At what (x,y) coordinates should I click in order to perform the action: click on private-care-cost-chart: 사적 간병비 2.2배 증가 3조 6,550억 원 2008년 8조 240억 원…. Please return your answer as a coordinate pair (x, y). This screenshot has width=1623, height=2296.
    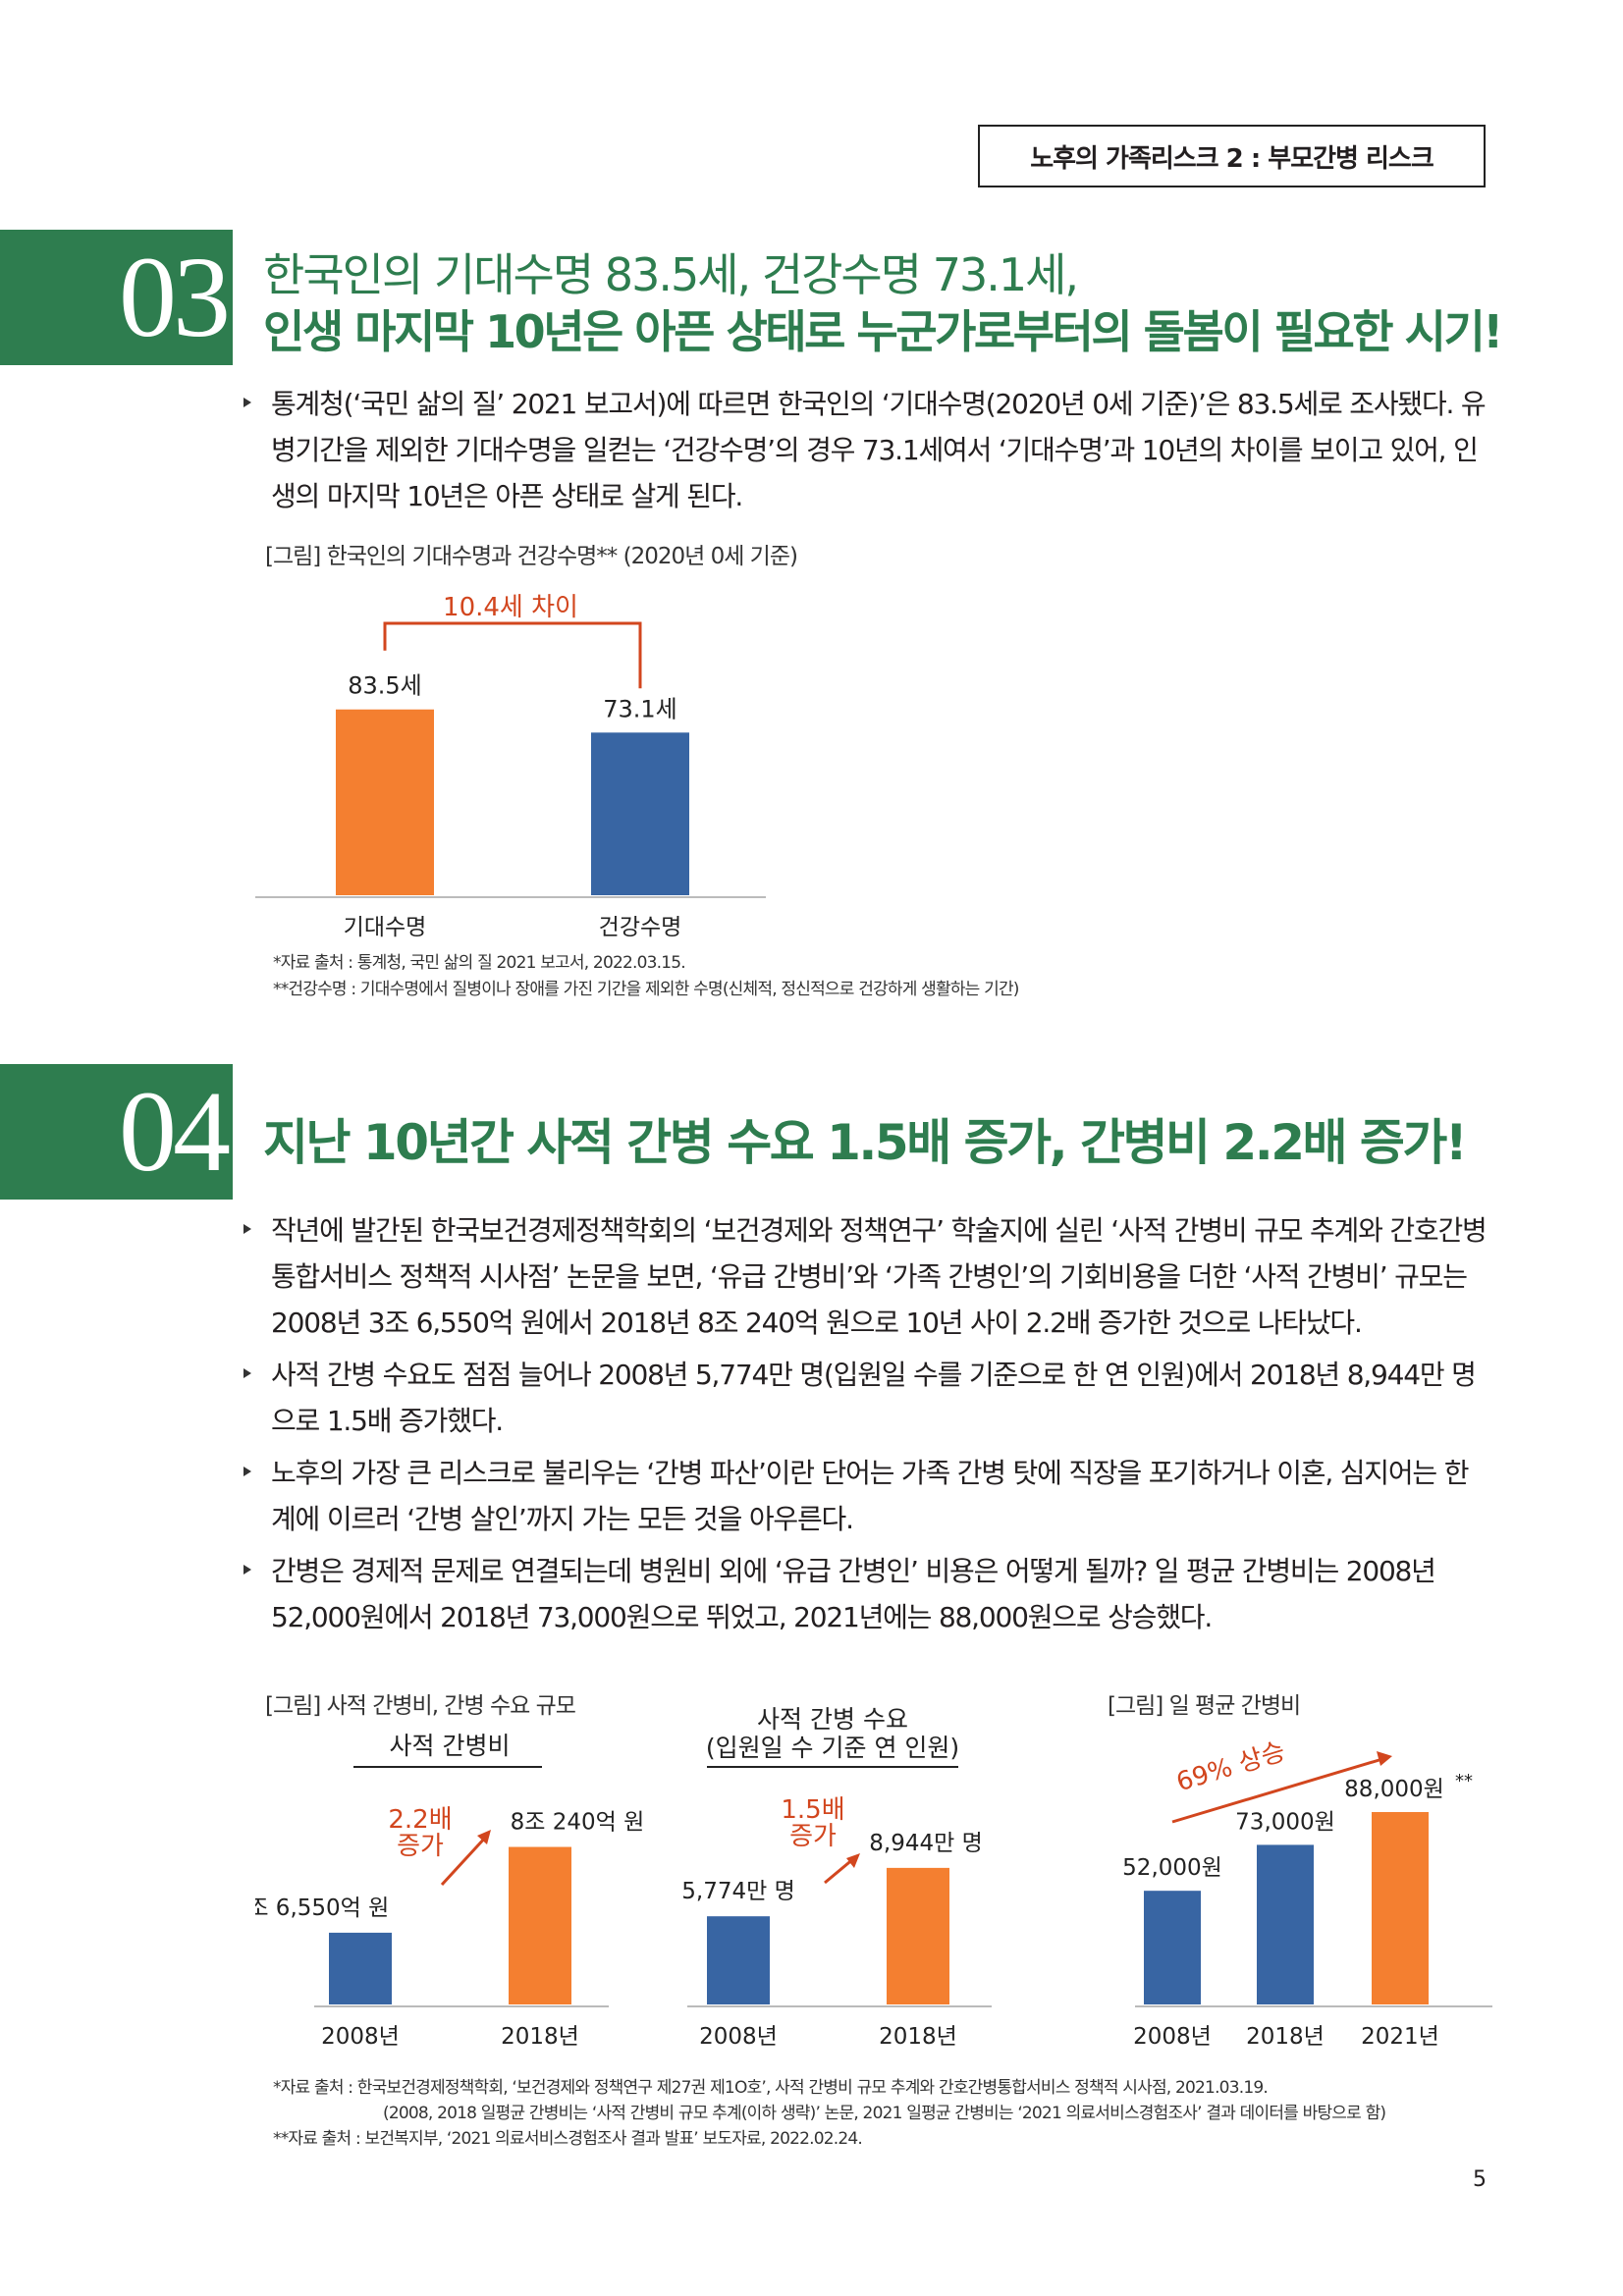
    Looking at the image, I should click on (450, 1891).